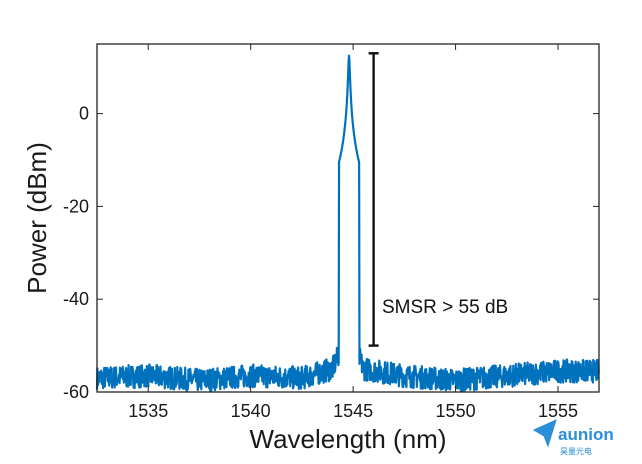 The width and height of the screenshot is (642, 464). I want to click on aunion-logo: aunion 昊量光电, so click(573, 437).